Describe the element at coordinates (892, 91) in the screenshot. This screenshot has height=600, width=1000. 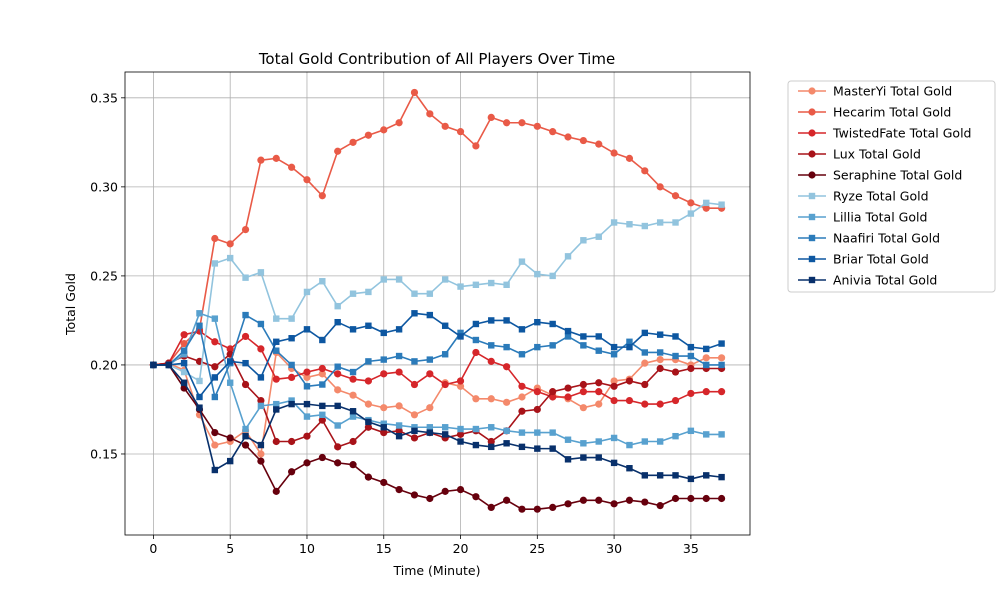
I see `legend-label: MasterYi Total Gold` at that location.